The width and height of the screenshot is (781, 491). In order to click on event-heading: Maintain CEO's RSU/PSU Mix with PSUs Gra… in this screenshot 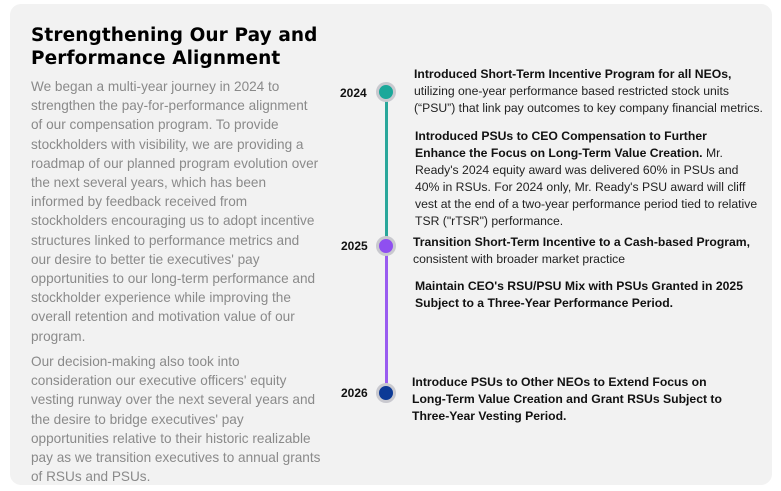, I will do `click(579, 294)`.